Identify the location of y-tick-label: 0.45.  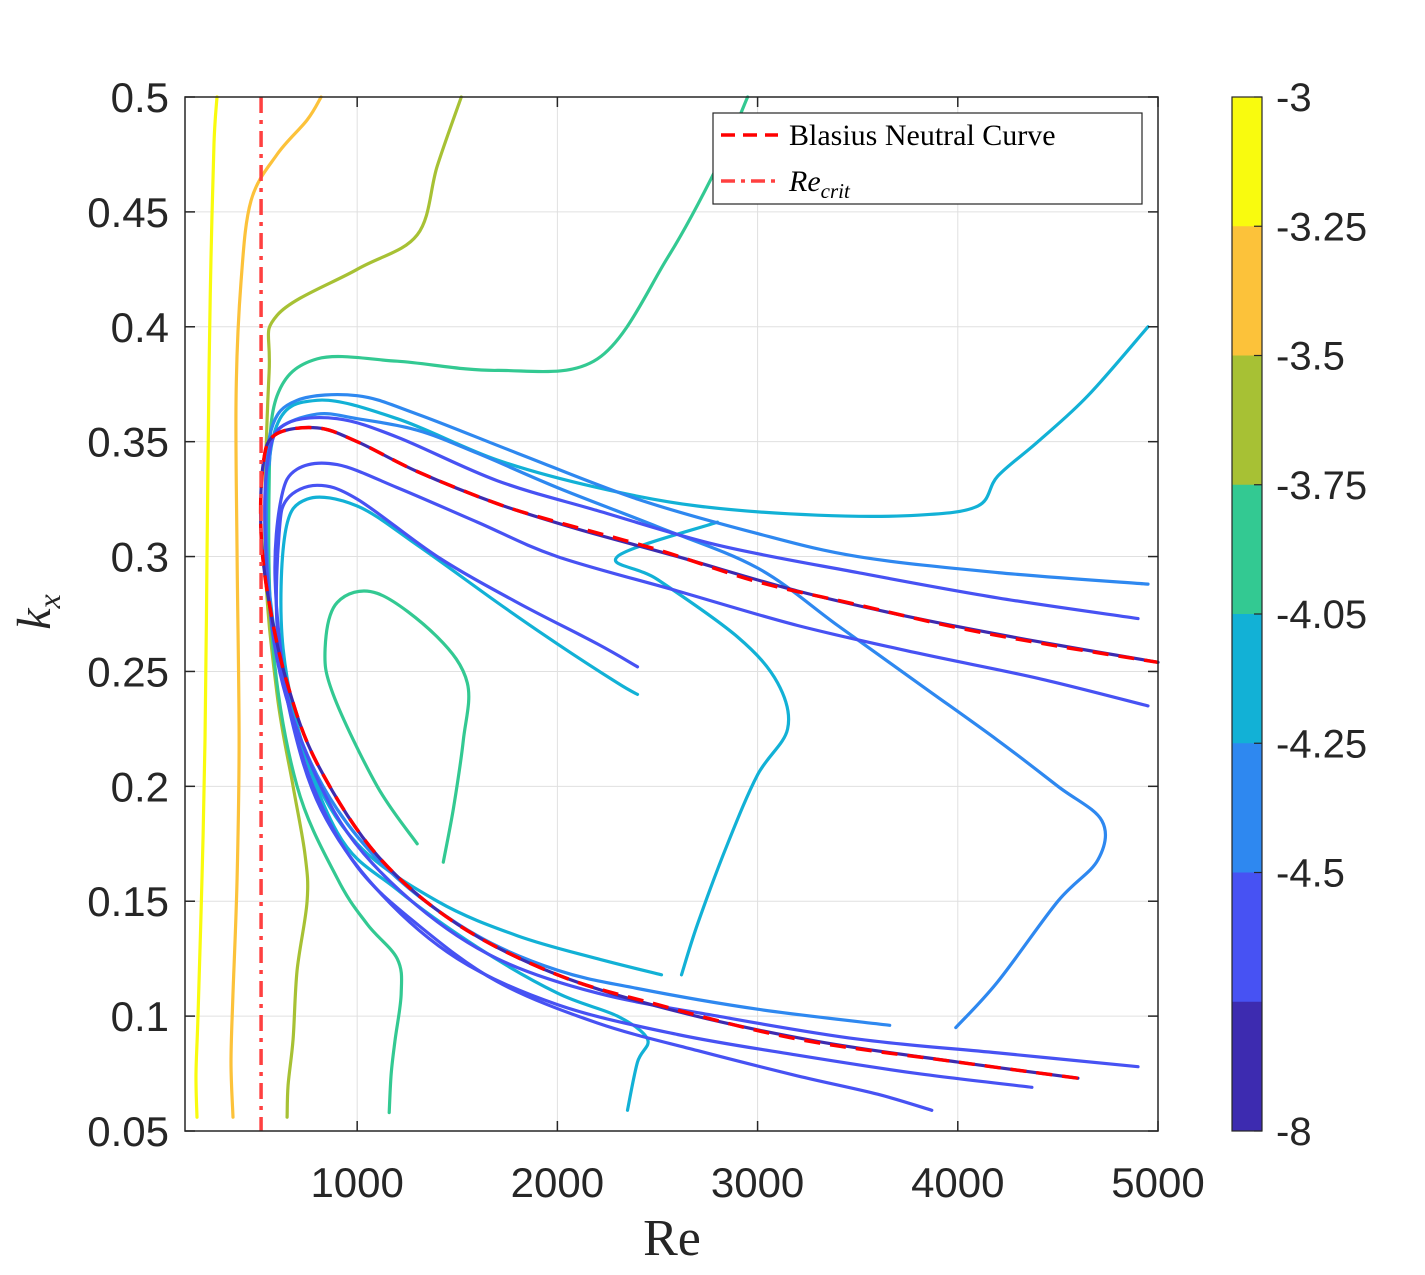
(128, 212).